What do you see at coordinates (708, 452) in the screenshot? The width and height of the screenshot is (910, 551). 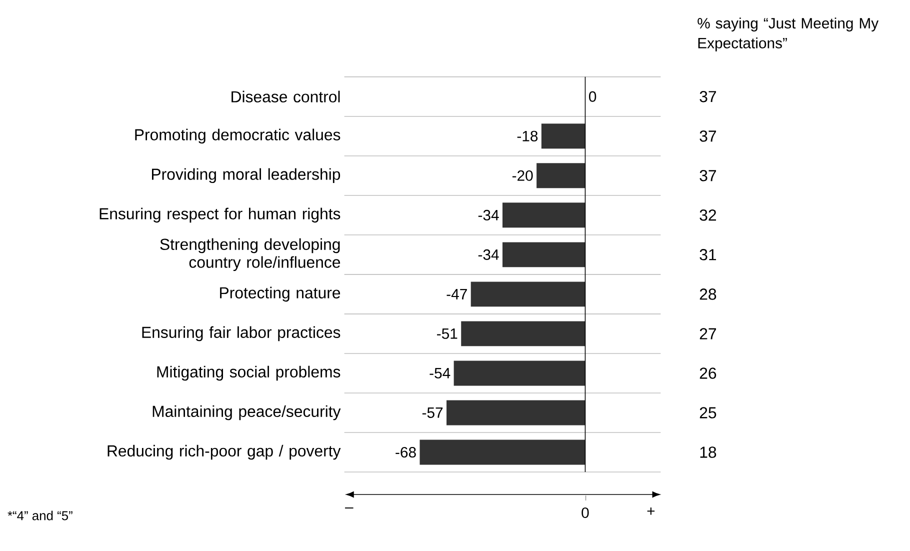 I see `text: 18` at bounding box center [708, 452].